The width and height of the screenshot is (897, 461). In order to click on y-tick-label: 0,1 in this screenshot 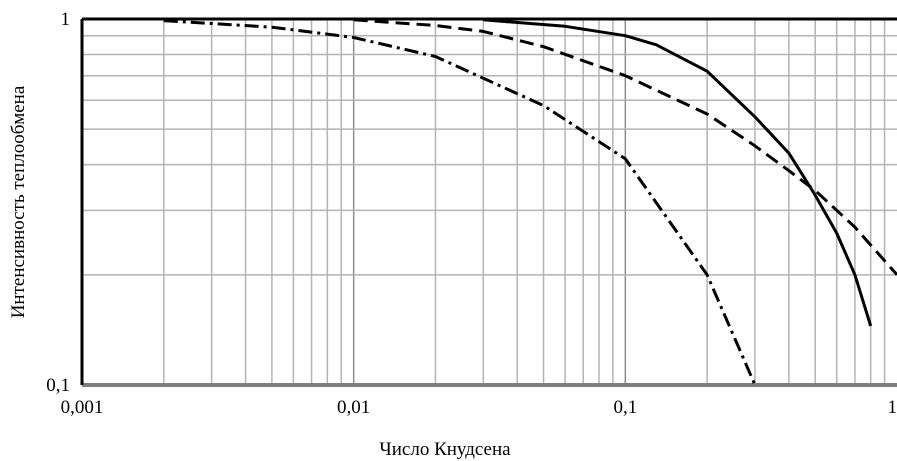, I will do `click(58, 385)`.